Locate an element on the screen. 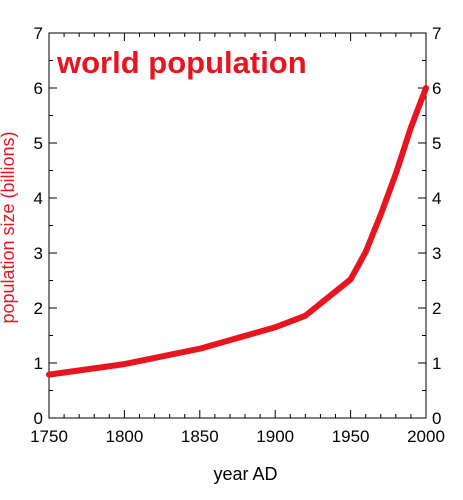  x-tick-label: 1850 is located at coordinates (200, 436).